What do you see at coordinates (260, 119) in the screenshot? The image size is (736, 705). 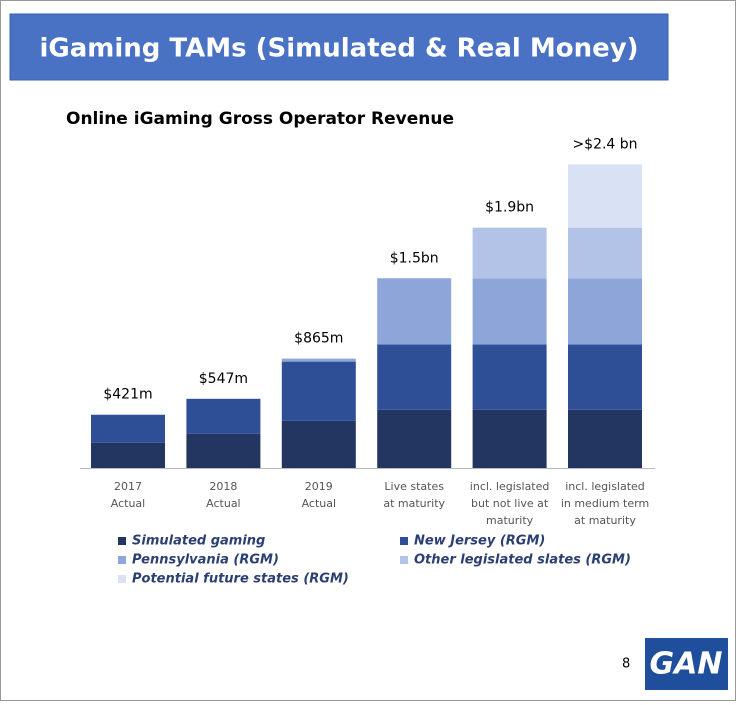 I see `chart-title: Online iGaming Gross Operator Revenue` at bounding box center [260, 119].